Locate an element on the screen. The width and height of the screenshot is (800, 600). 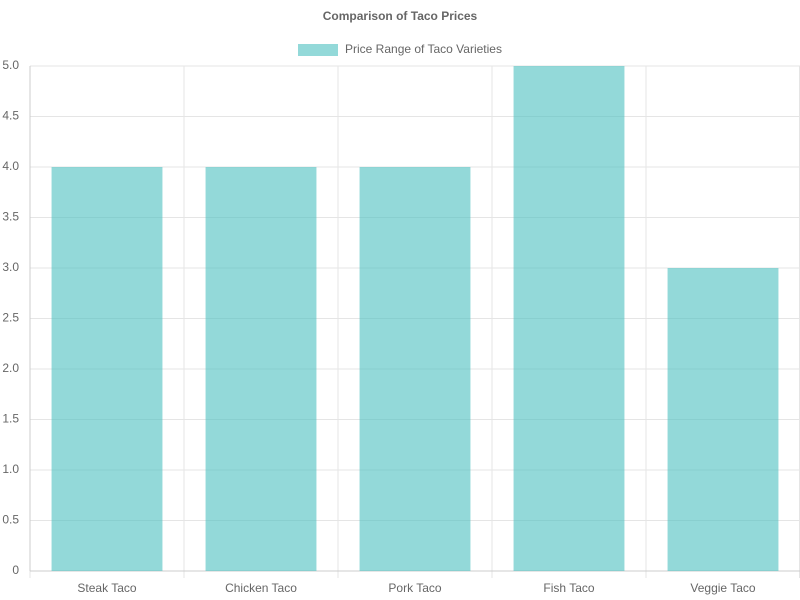
legend-swatch is located at coordinates (318, 50).